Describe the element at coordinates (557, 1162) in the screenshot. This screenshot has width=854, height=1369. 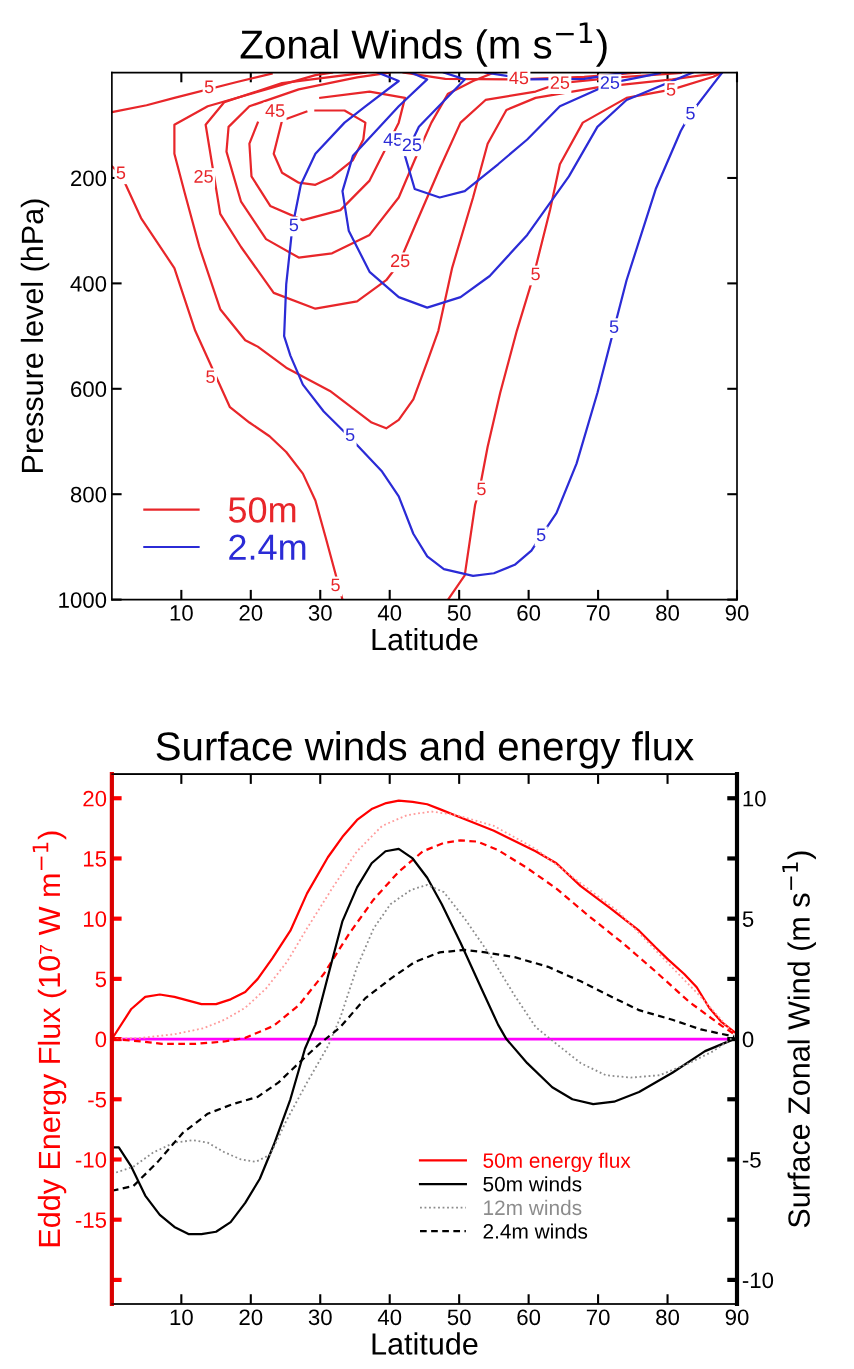
I see `legend-label: 50m energy flux` at that location.